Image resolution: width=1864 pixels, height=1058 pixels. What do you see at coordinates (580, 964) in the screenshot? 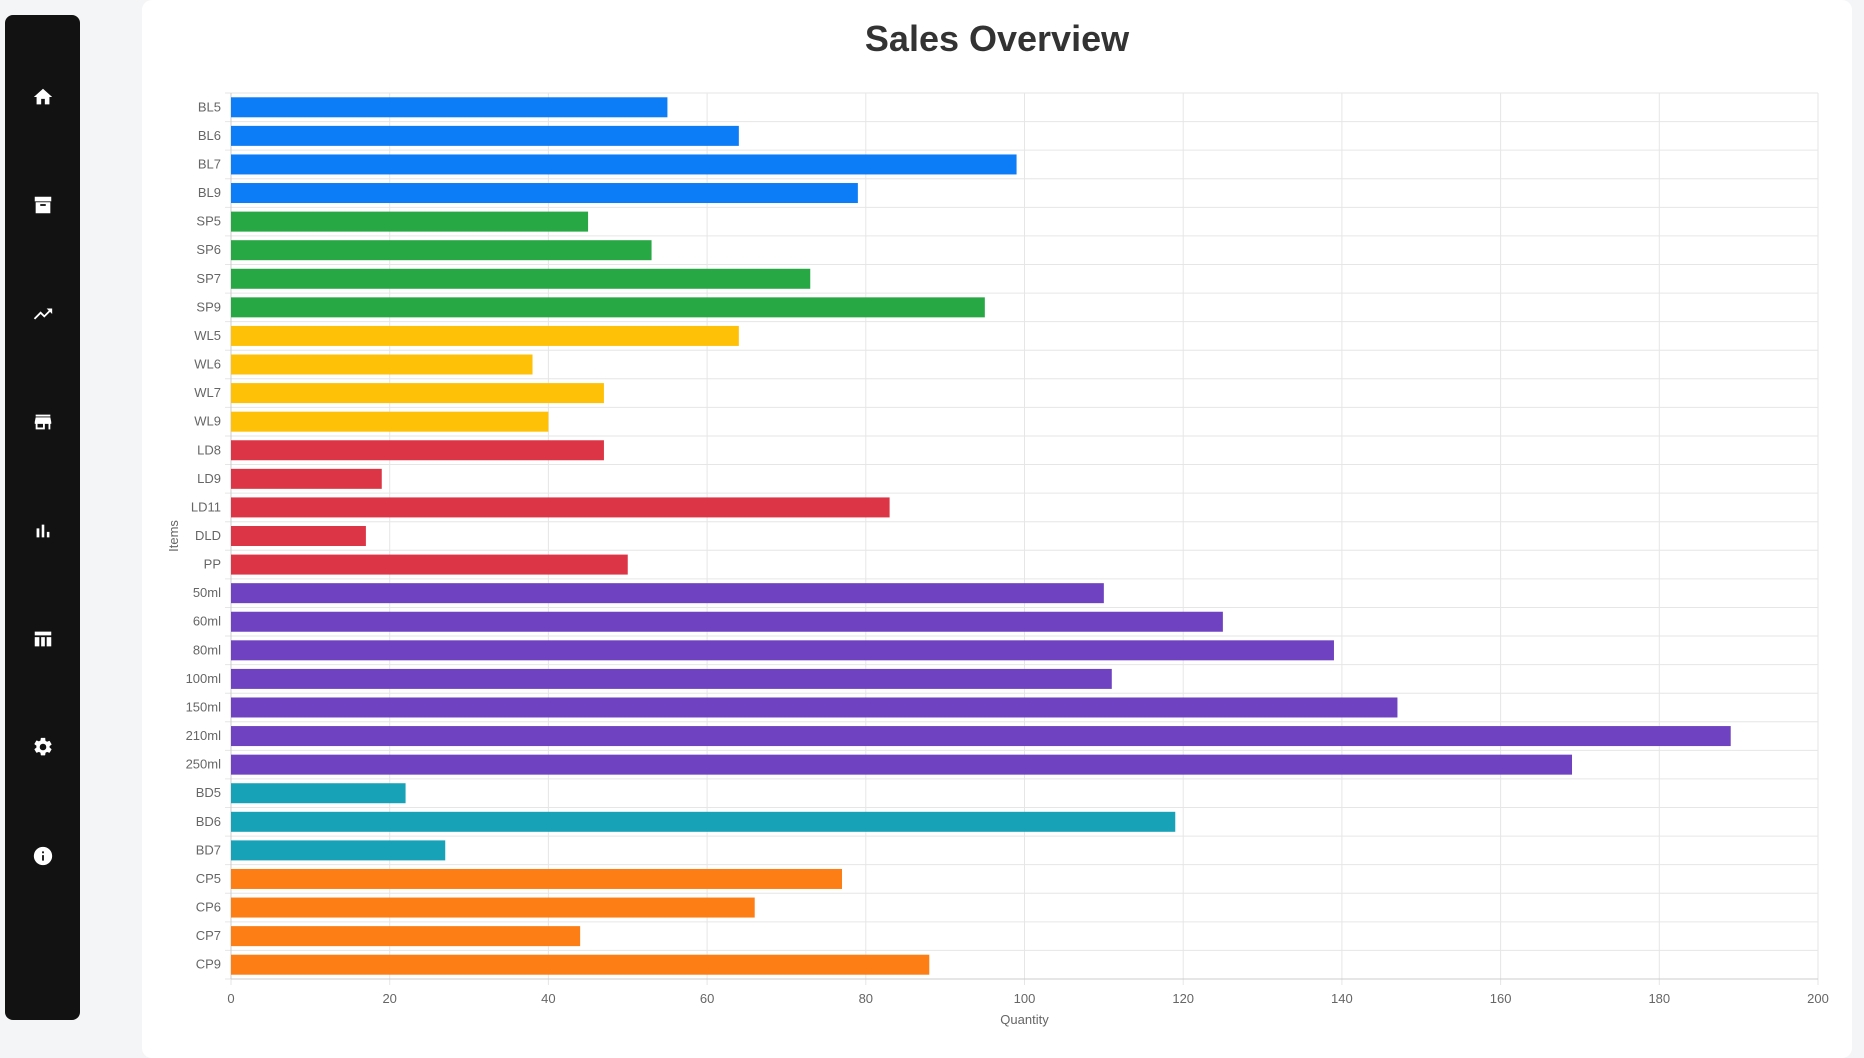
I see `bar-CP9` at bounding box center [580, 964].